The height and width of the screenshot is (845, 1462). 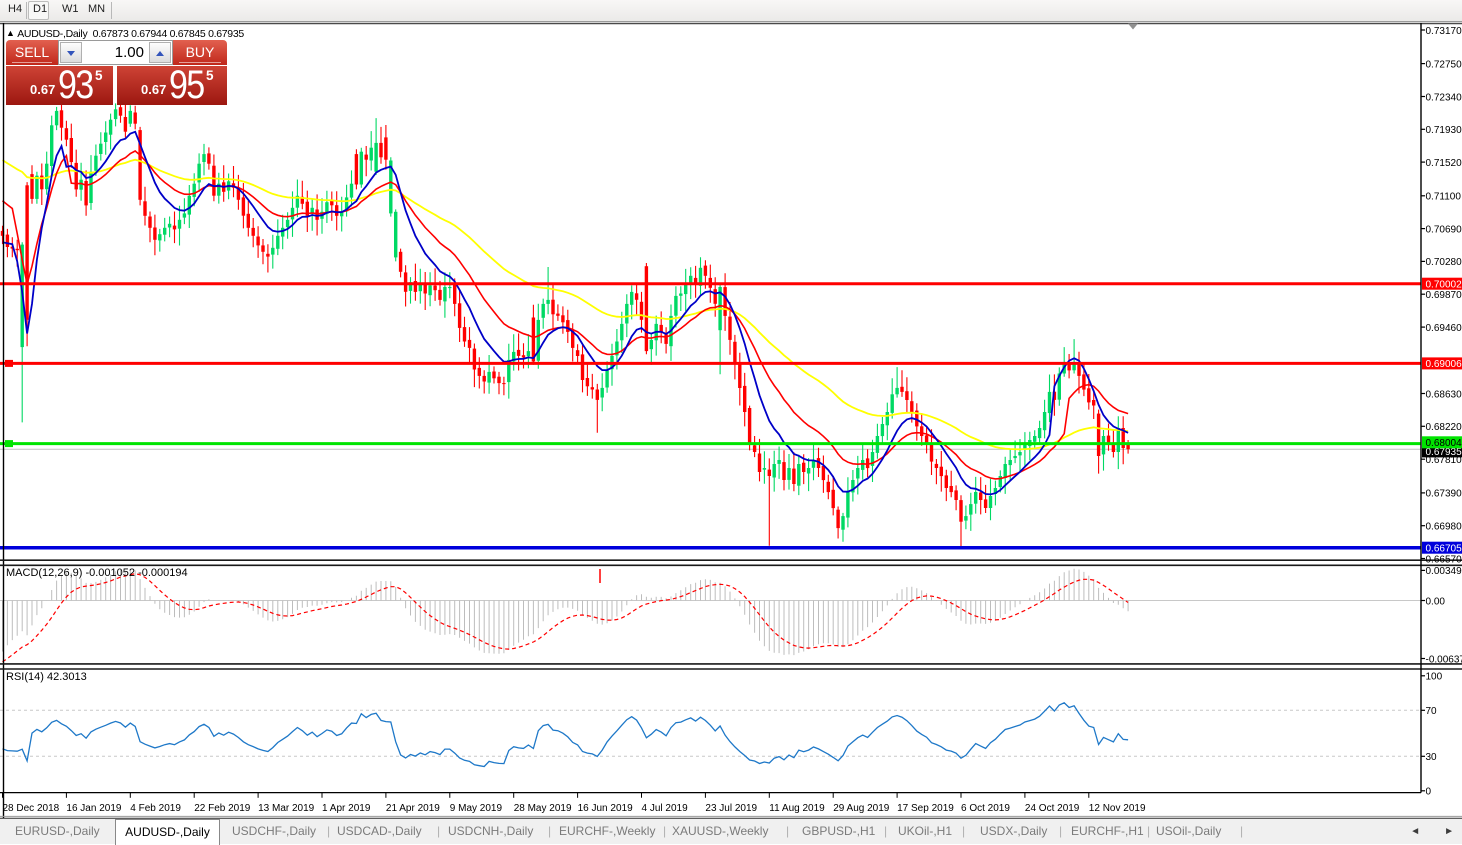 What do you see at coordinates (1444, 559) in the screenshot?
I see `svg-text: 0.66570` at bounding box center [1444, 559].